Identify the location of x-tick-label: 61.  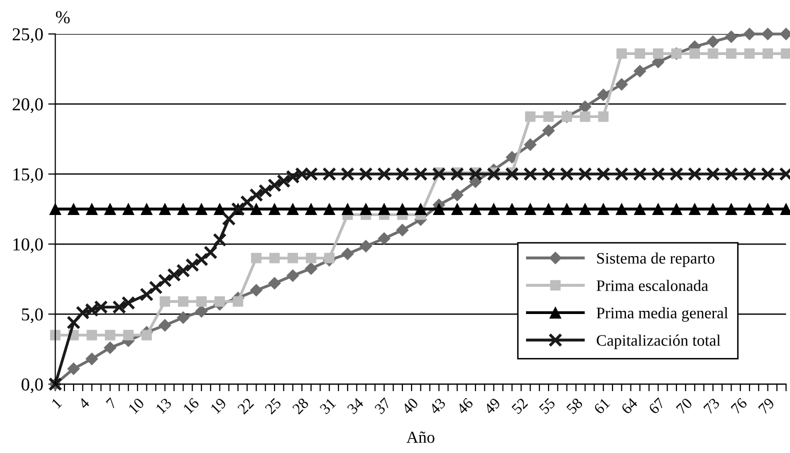
(601, 406).